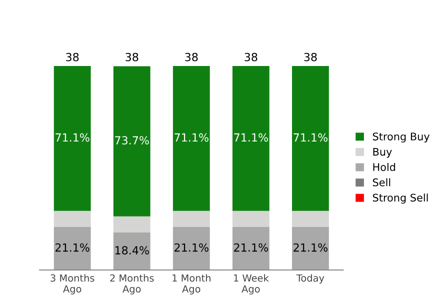 The width and height of the screenshot is (440, 300). I want to click on data-label: 73.7%, so click(132, 140).